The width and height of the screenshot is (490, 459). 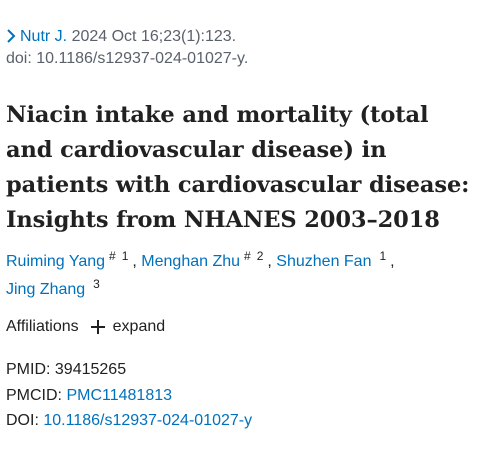 I want to click on doi-row: DOI: 10.1186/s12937-024-01027-y, so click(x=129, y=421).